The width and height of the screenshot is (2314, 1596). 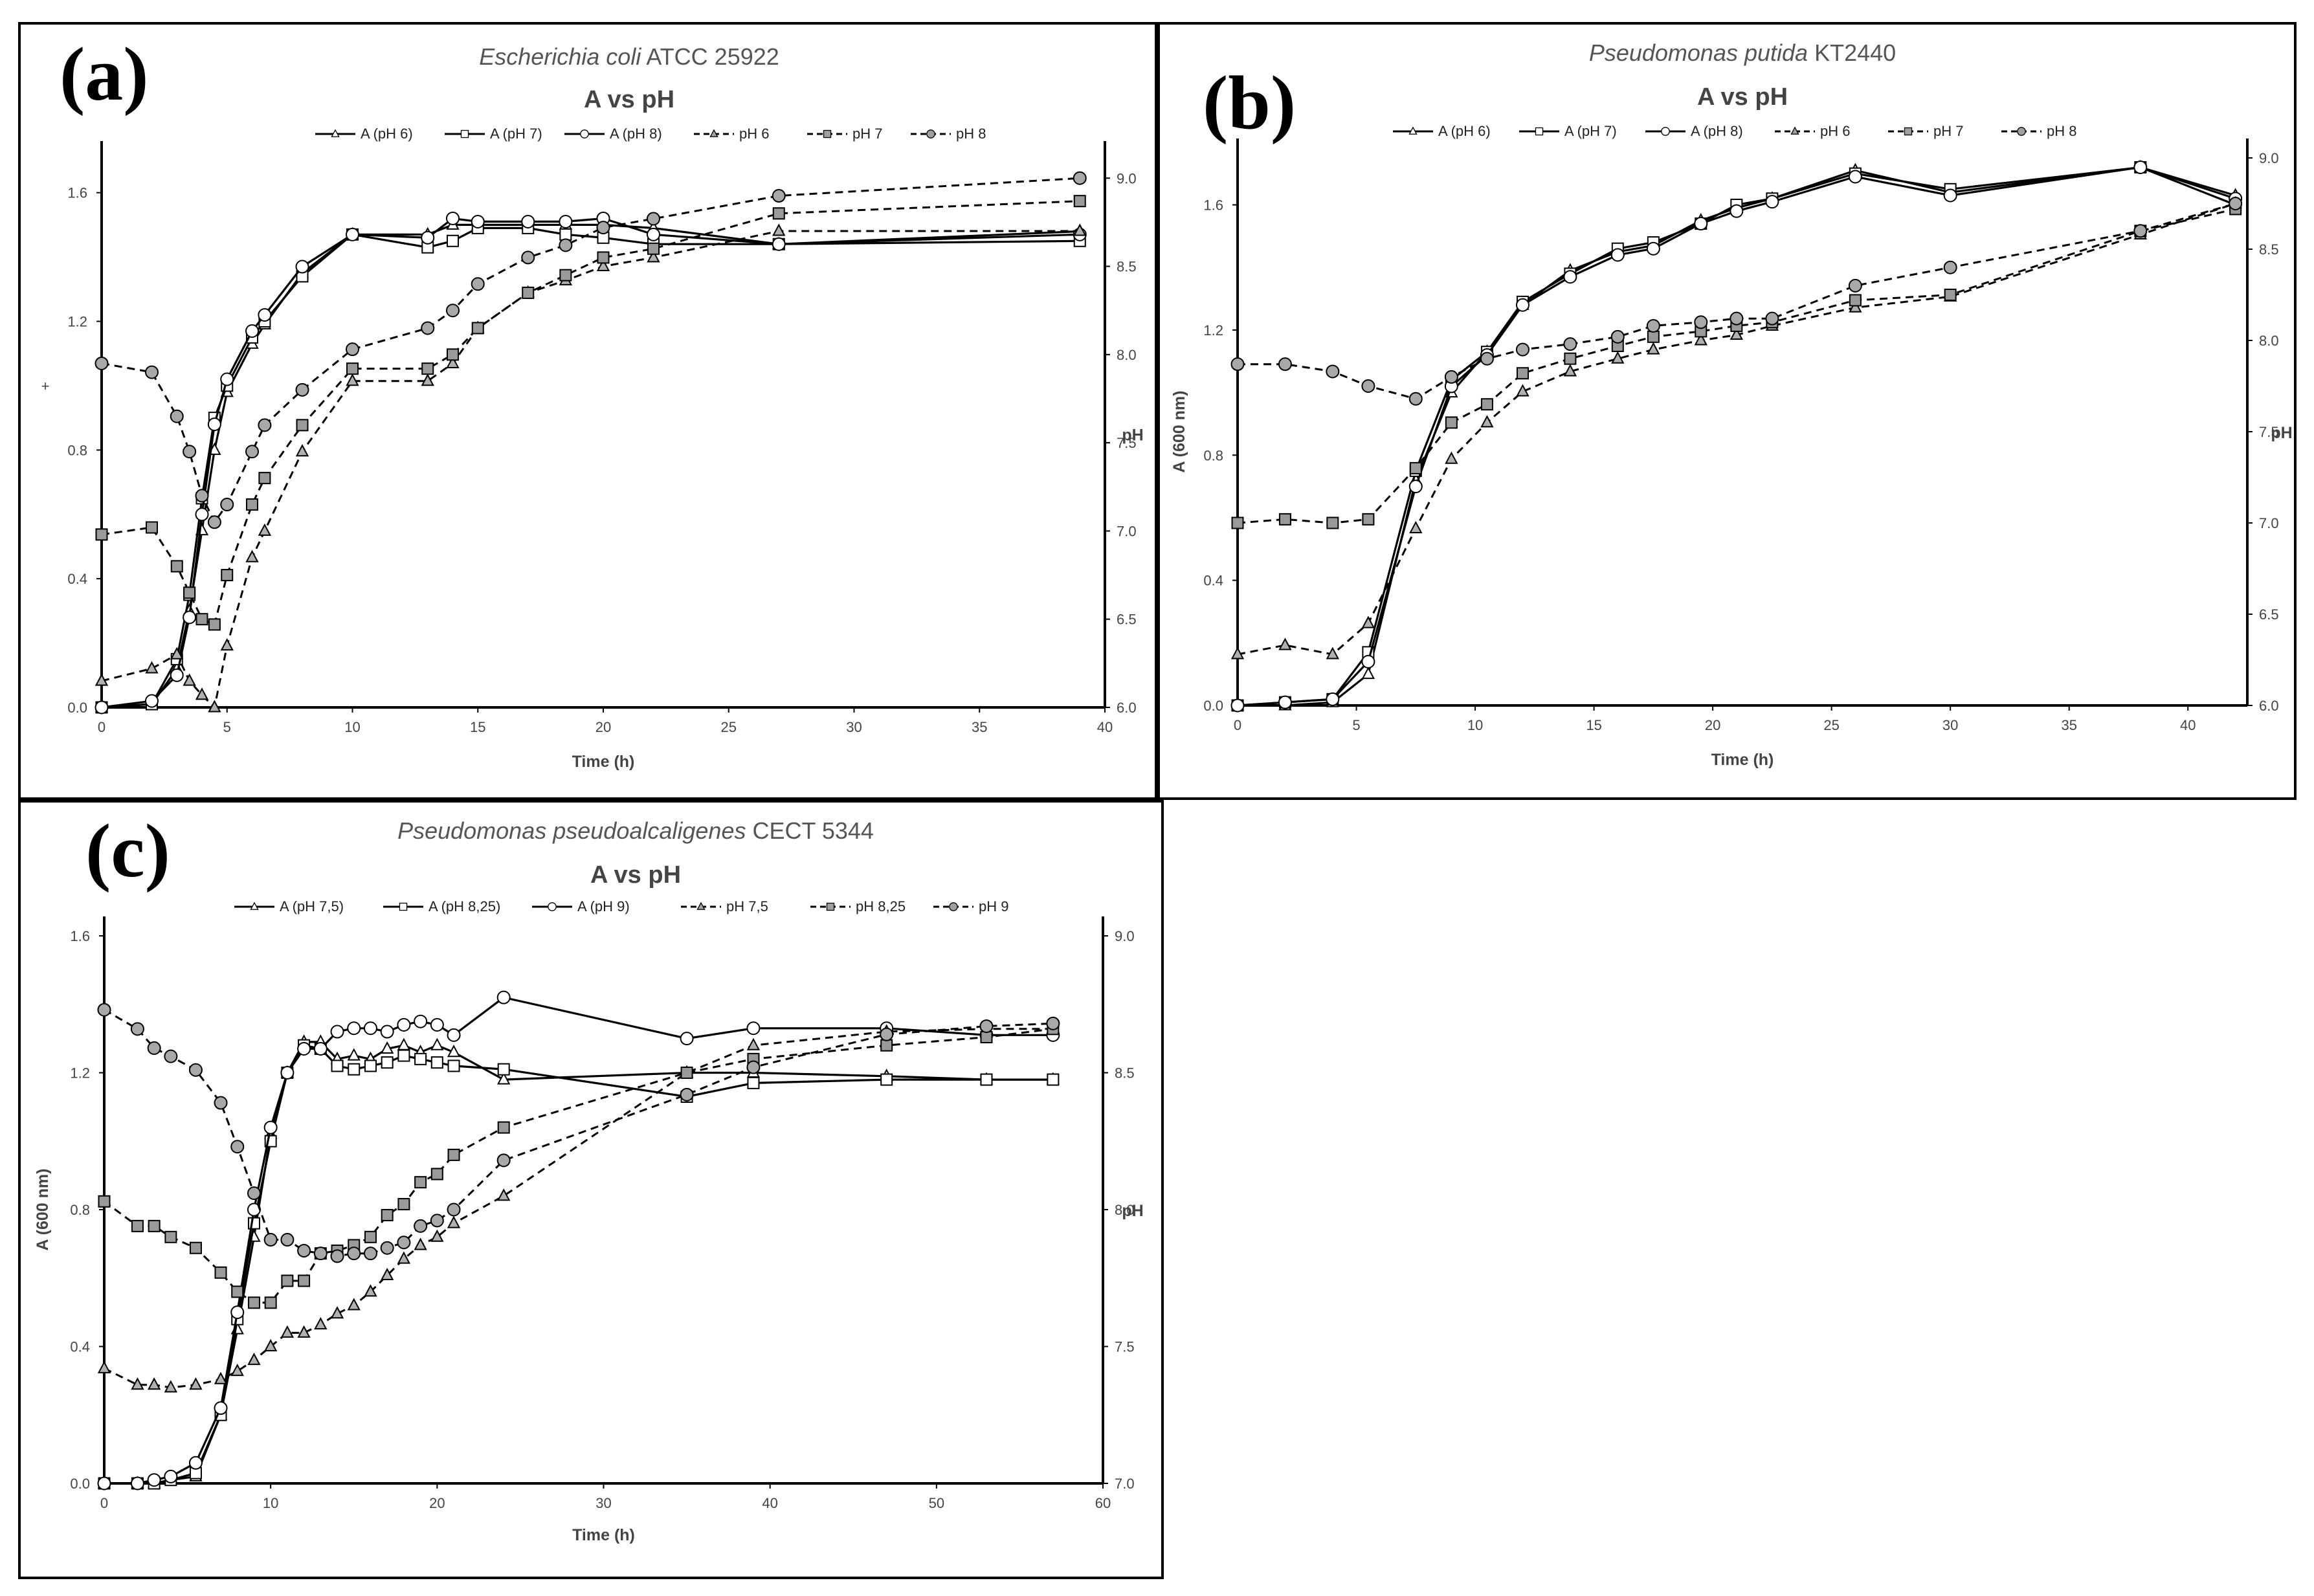 I want to click on y-tick-label: 0.8, so click(x=1213, y=455).